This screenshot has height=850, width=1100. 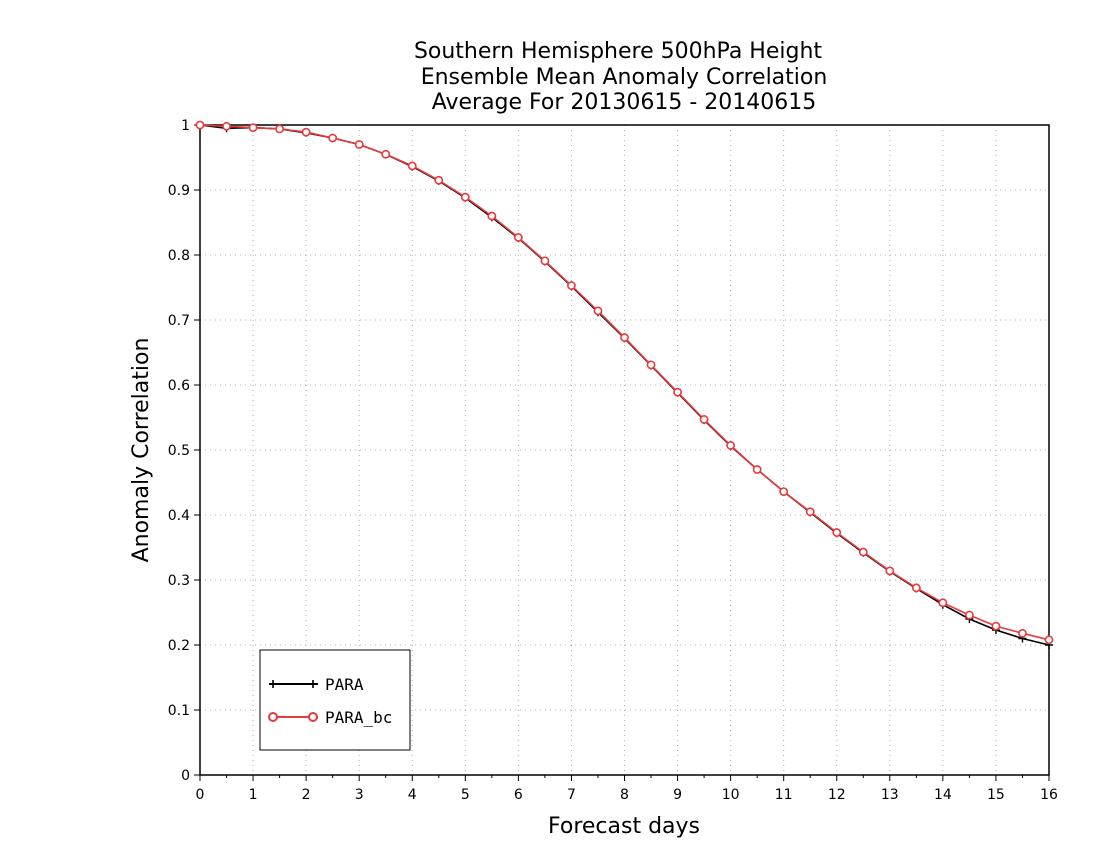 I want to click on x-tick-label: 10, so click(x=731, y=795).